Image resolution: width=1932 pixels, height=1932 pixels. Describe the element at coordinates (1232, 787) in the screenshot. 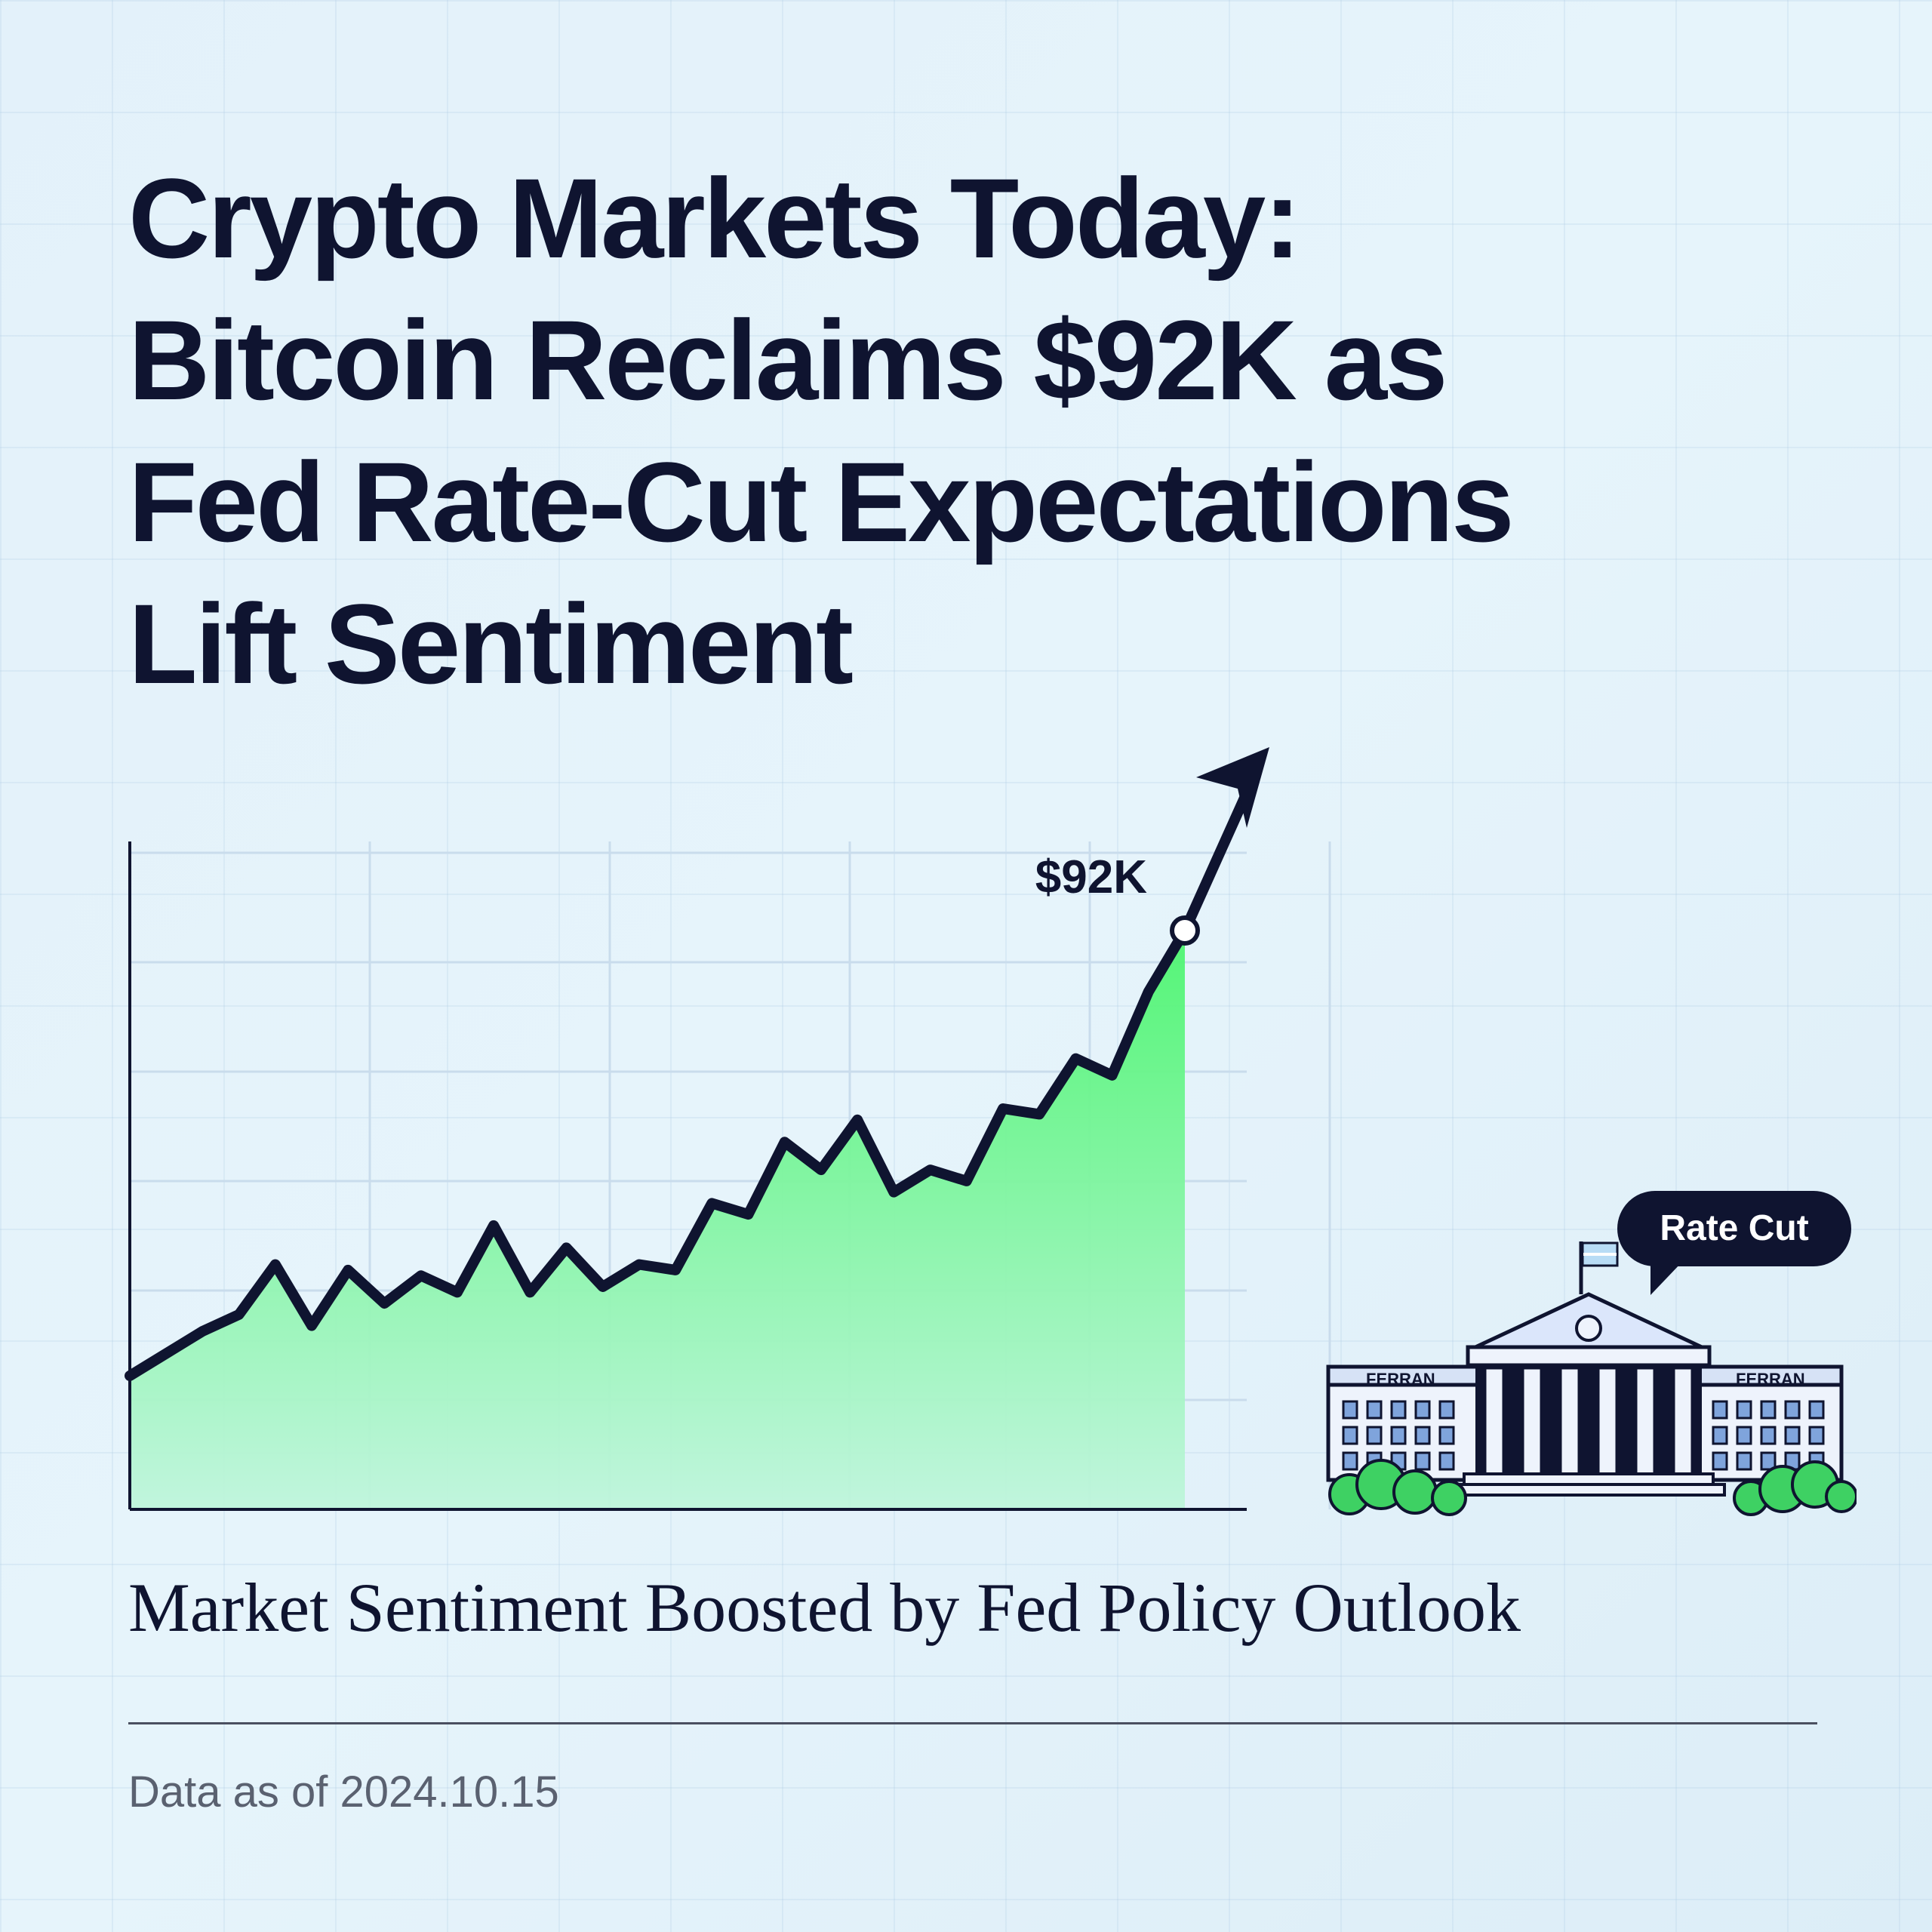

I see `trend-arrow-head` at that location.